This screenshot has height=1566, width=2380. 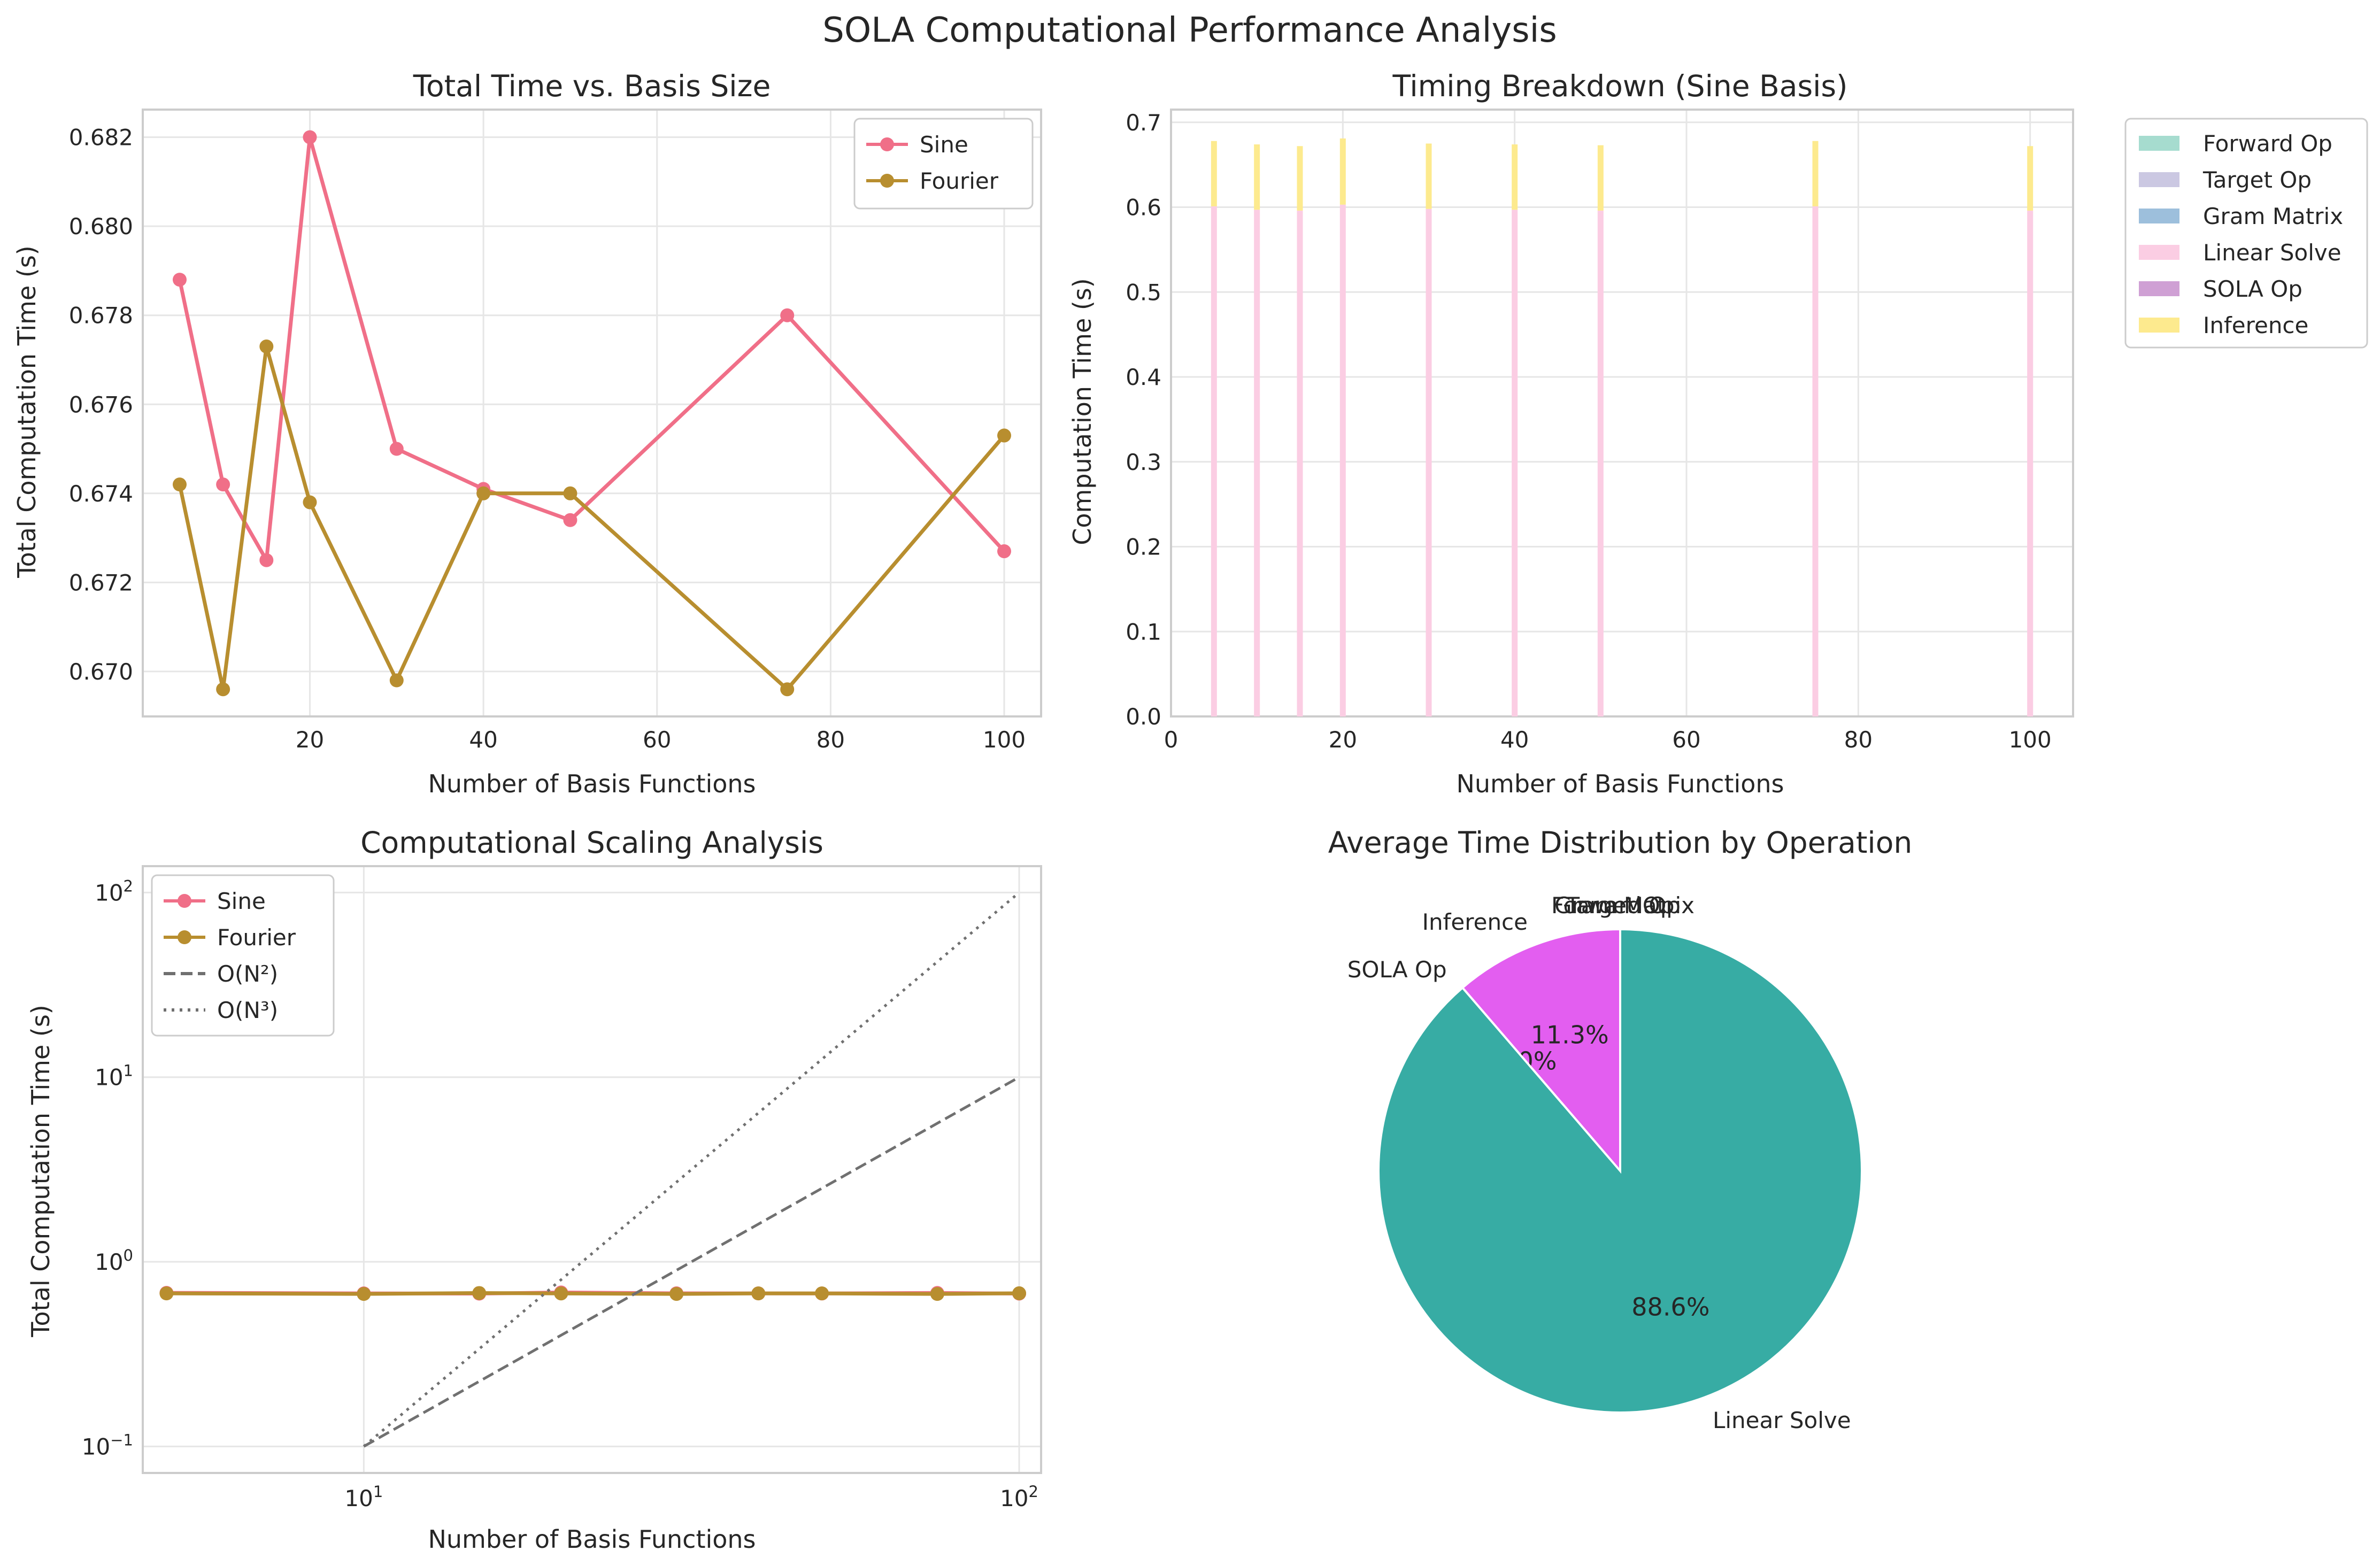 I want to click on y-axis-label: Computation Time (s), so click(x=1082, y=411).